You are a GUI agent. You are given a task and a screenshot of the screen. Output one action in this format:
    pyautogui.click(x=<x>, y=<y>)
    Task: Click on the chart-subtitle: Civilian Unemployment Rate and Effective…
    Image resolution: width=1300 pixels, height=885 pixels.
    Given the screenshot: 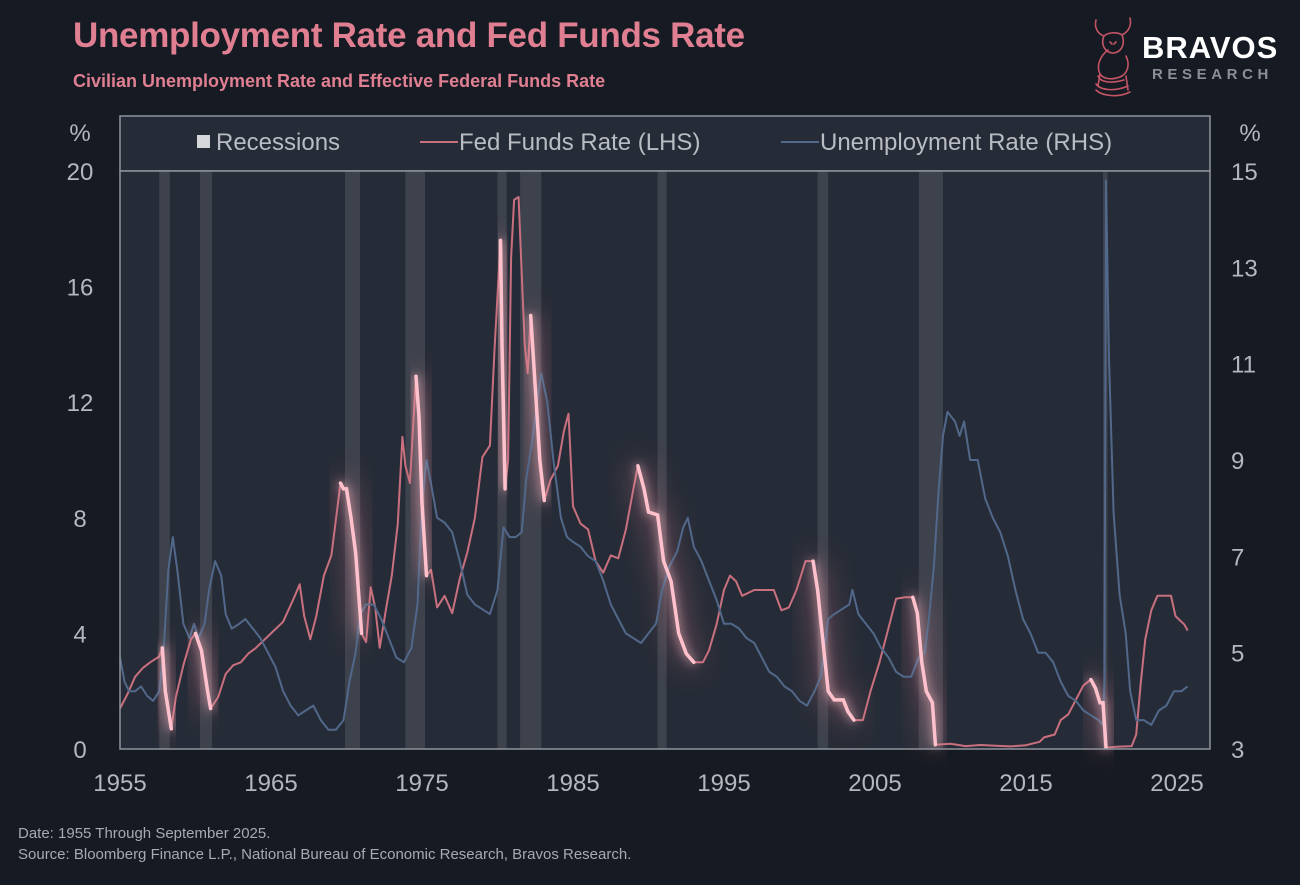 What is the action you would take?
    pyautogui.click(x=339, y=81)
    